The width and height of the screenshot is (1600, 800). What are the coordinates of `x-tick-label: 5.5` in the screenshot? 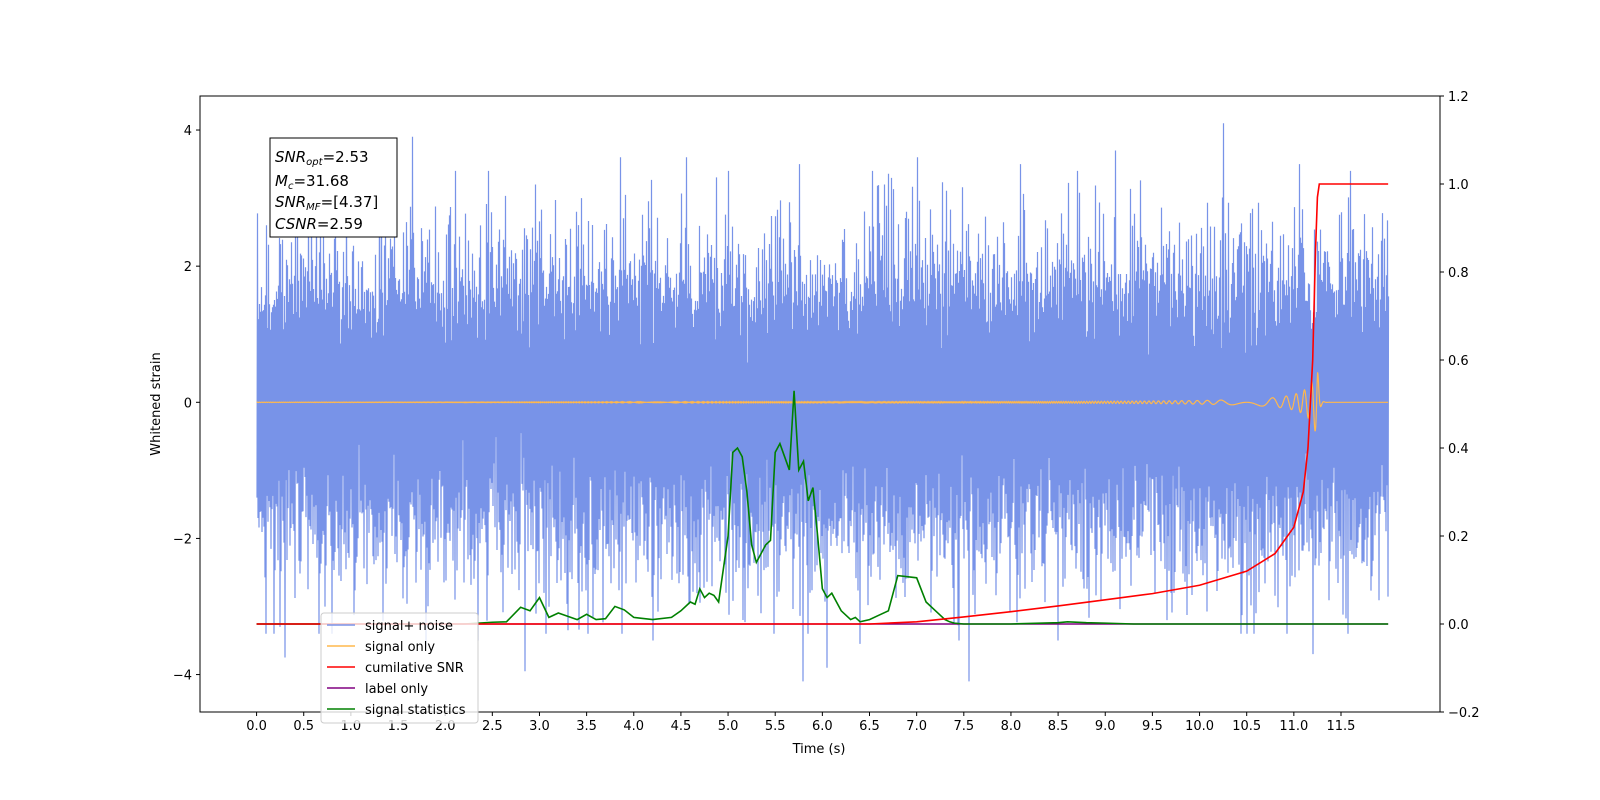 It's located at (775, 726).